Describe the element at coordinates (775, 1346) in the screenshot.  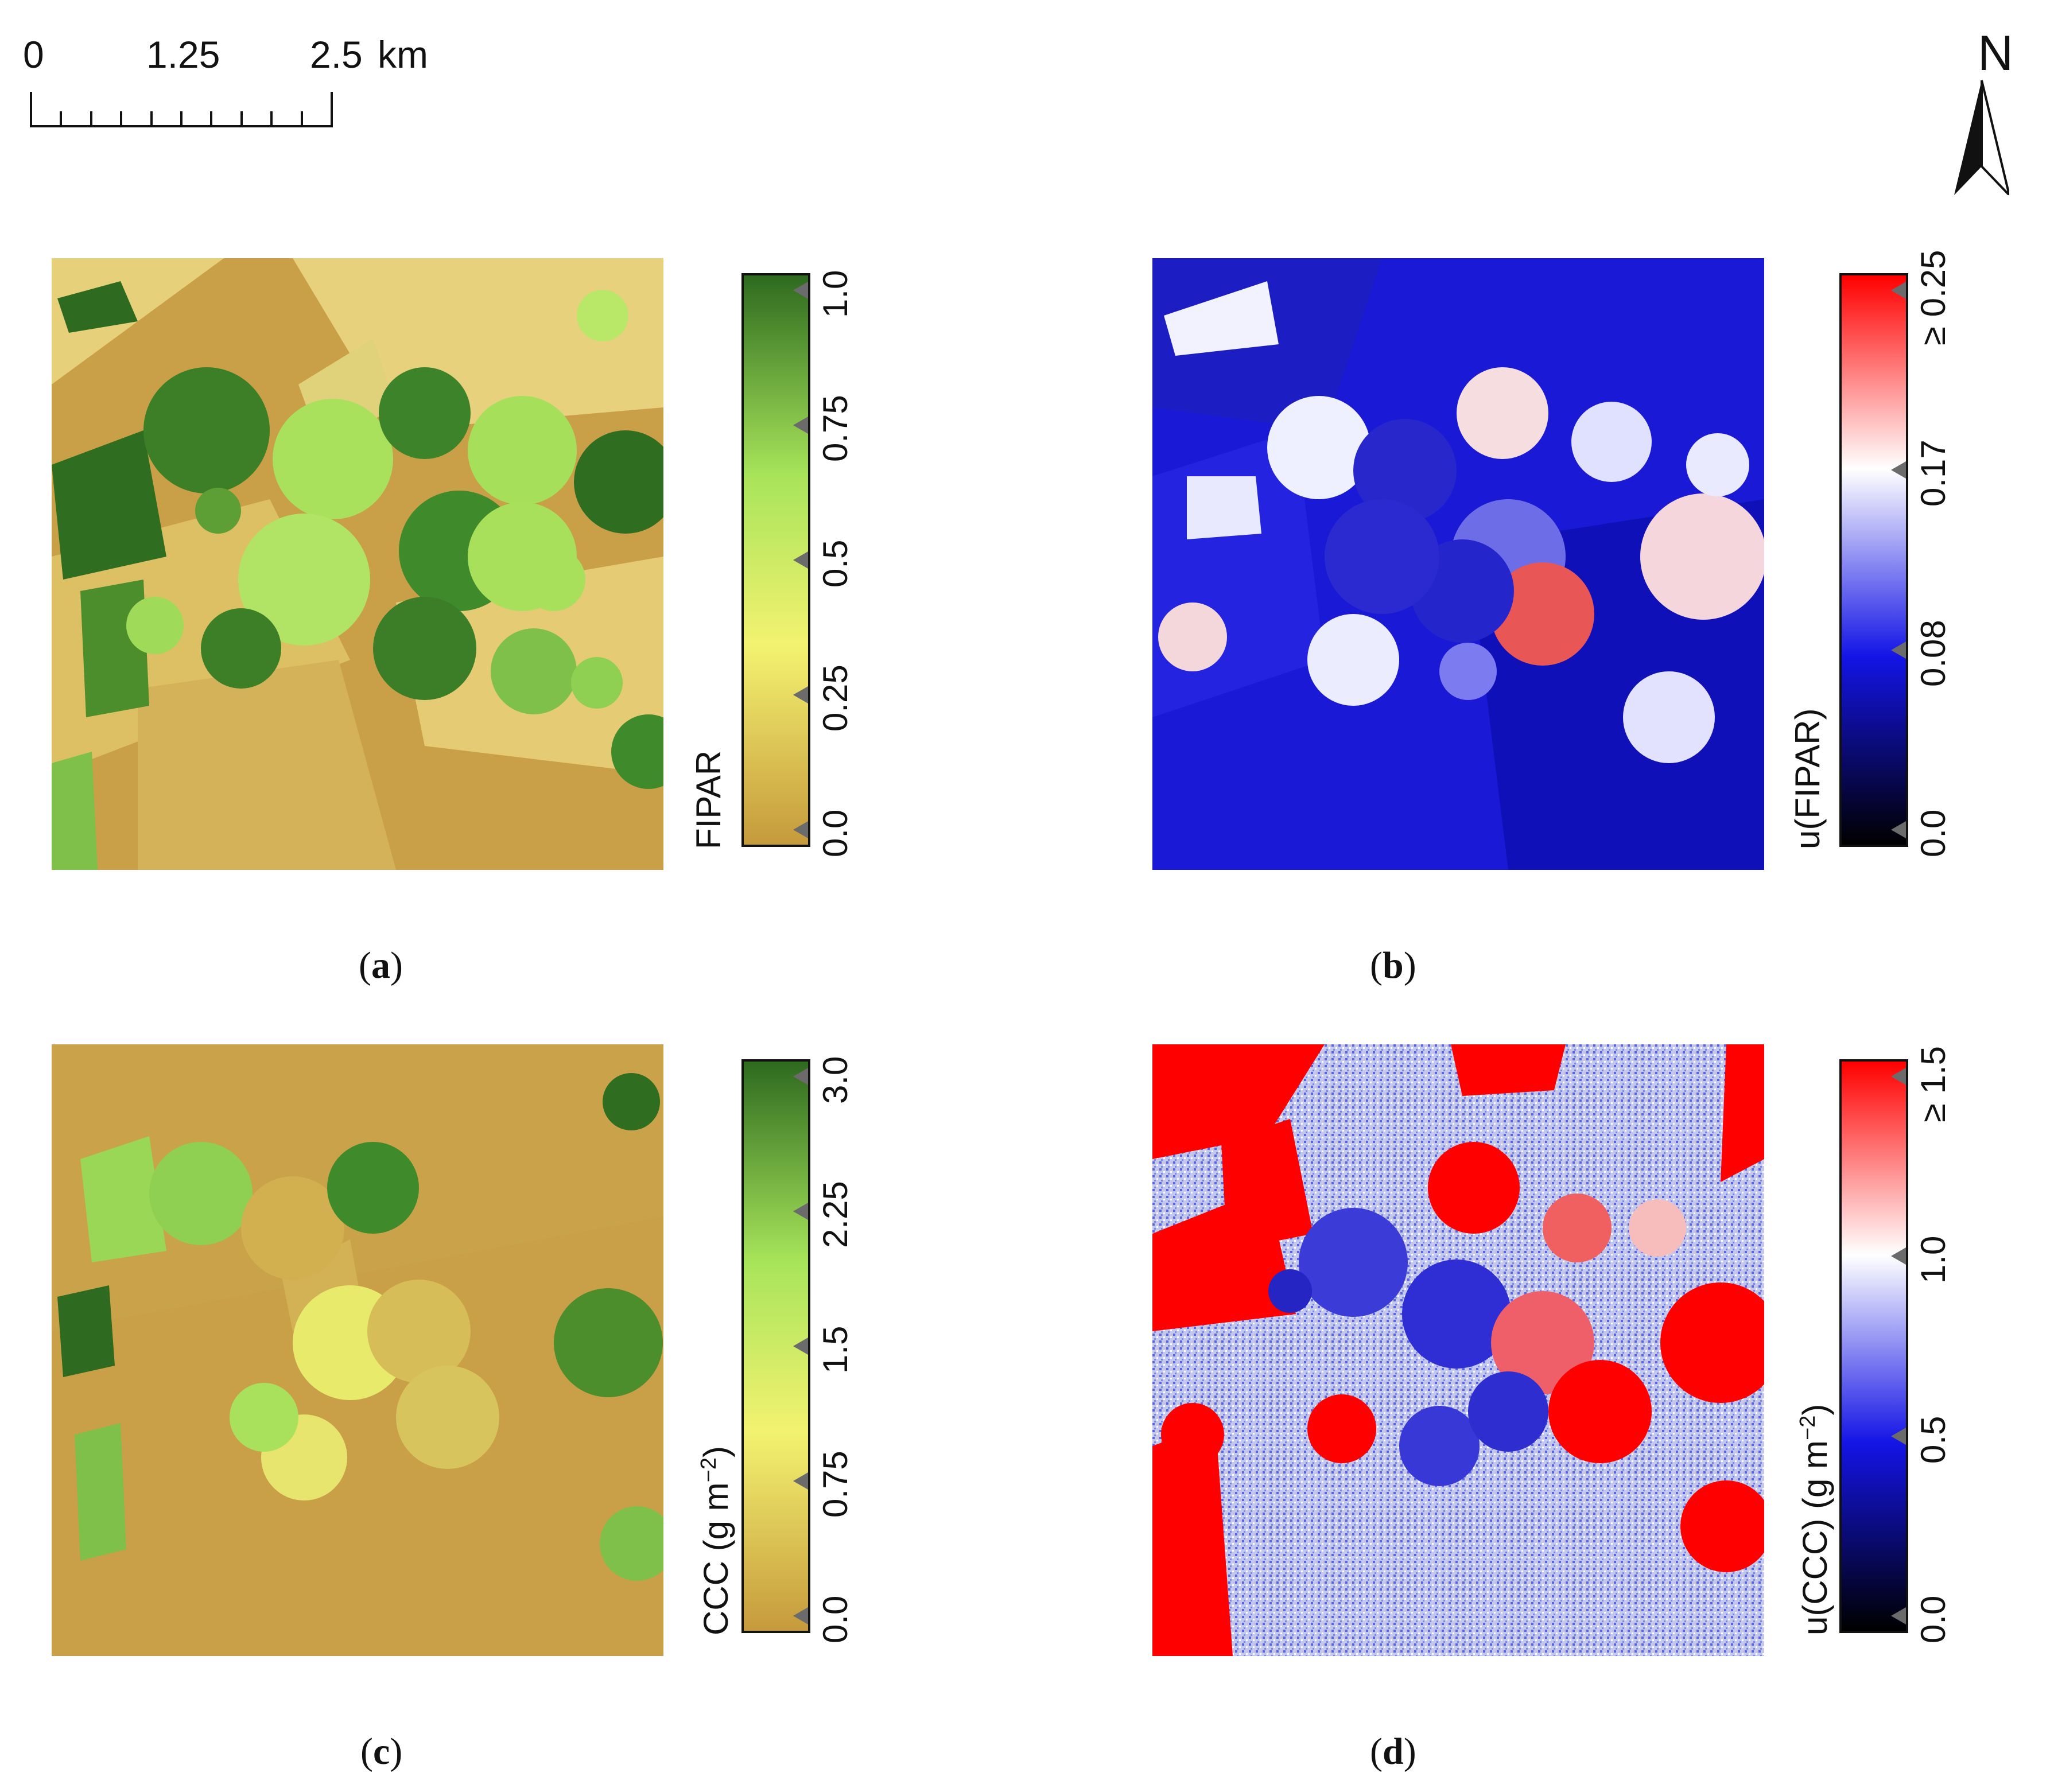
I see `colorbar-c` at that location.